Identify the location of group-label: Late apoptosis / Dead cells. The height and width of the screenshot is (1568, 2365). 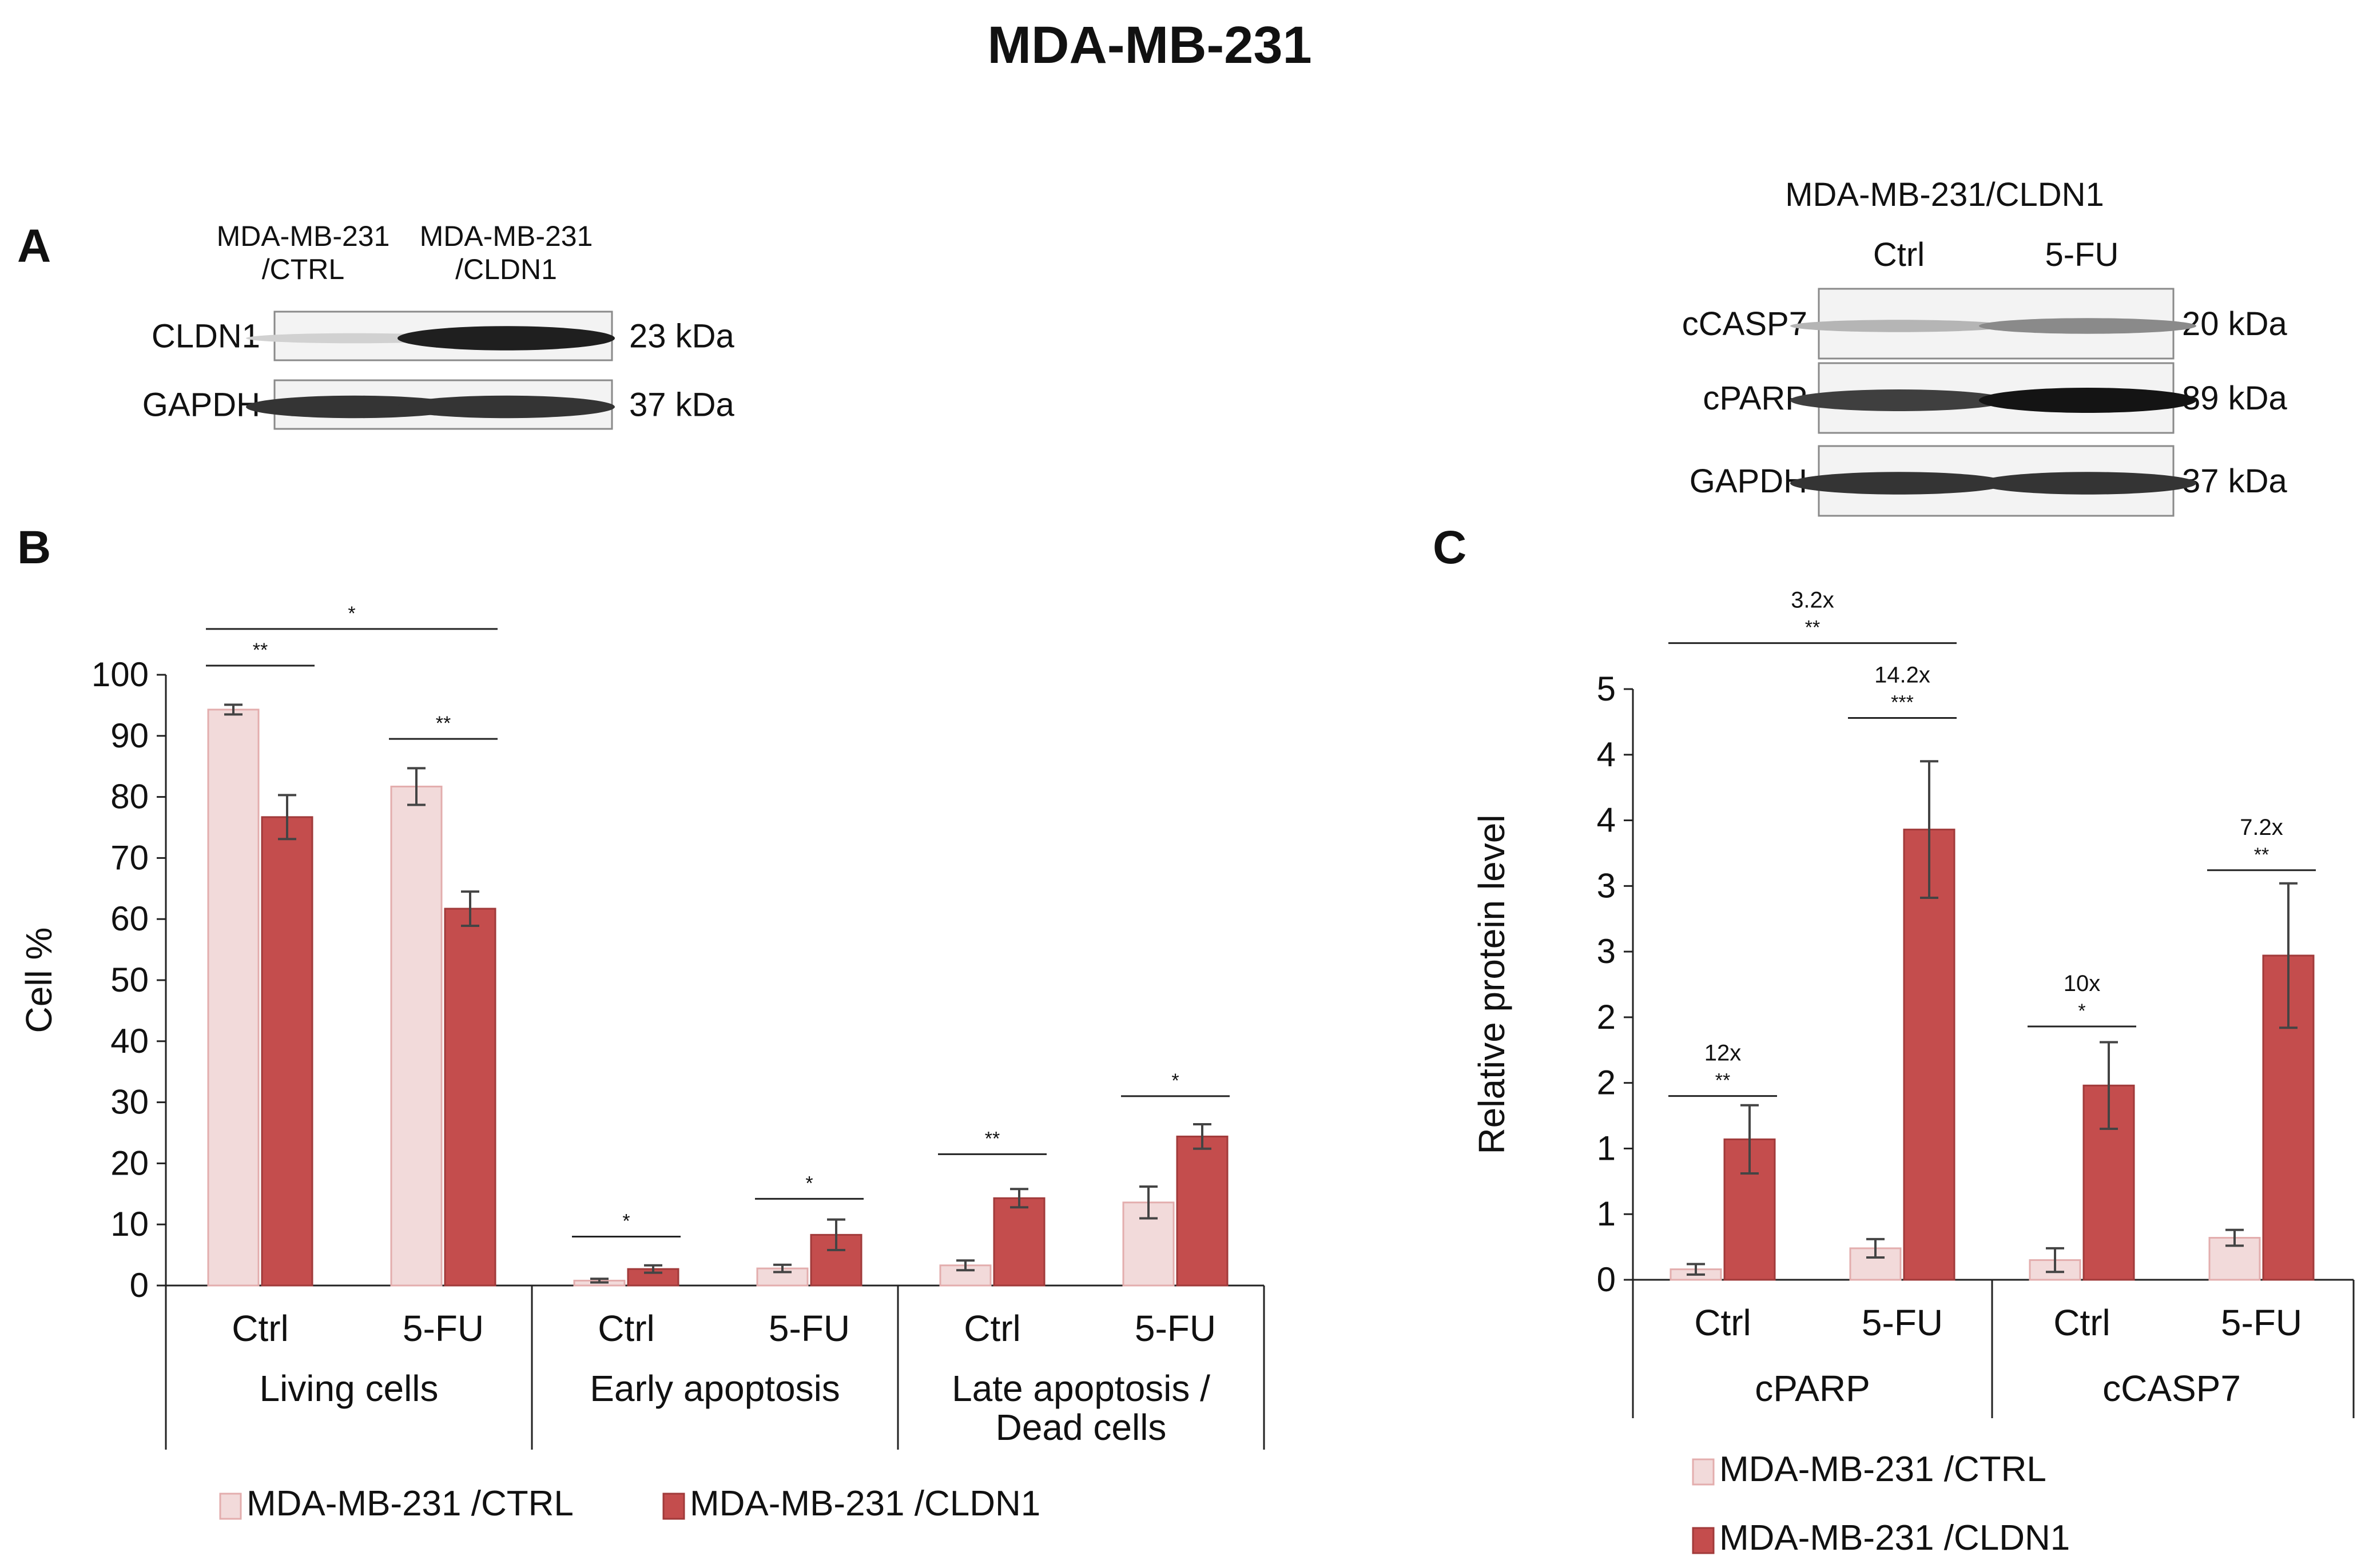
(1081, 1408).